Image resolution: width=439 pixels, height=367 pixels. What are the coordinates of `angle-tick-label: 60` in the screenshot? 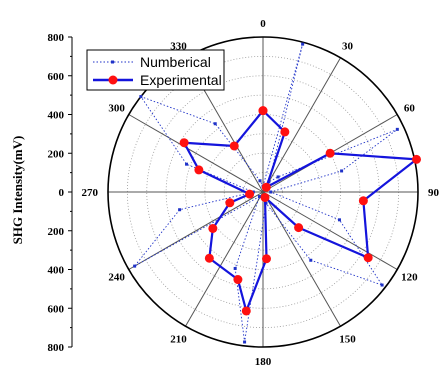 It's located at (410, 109).